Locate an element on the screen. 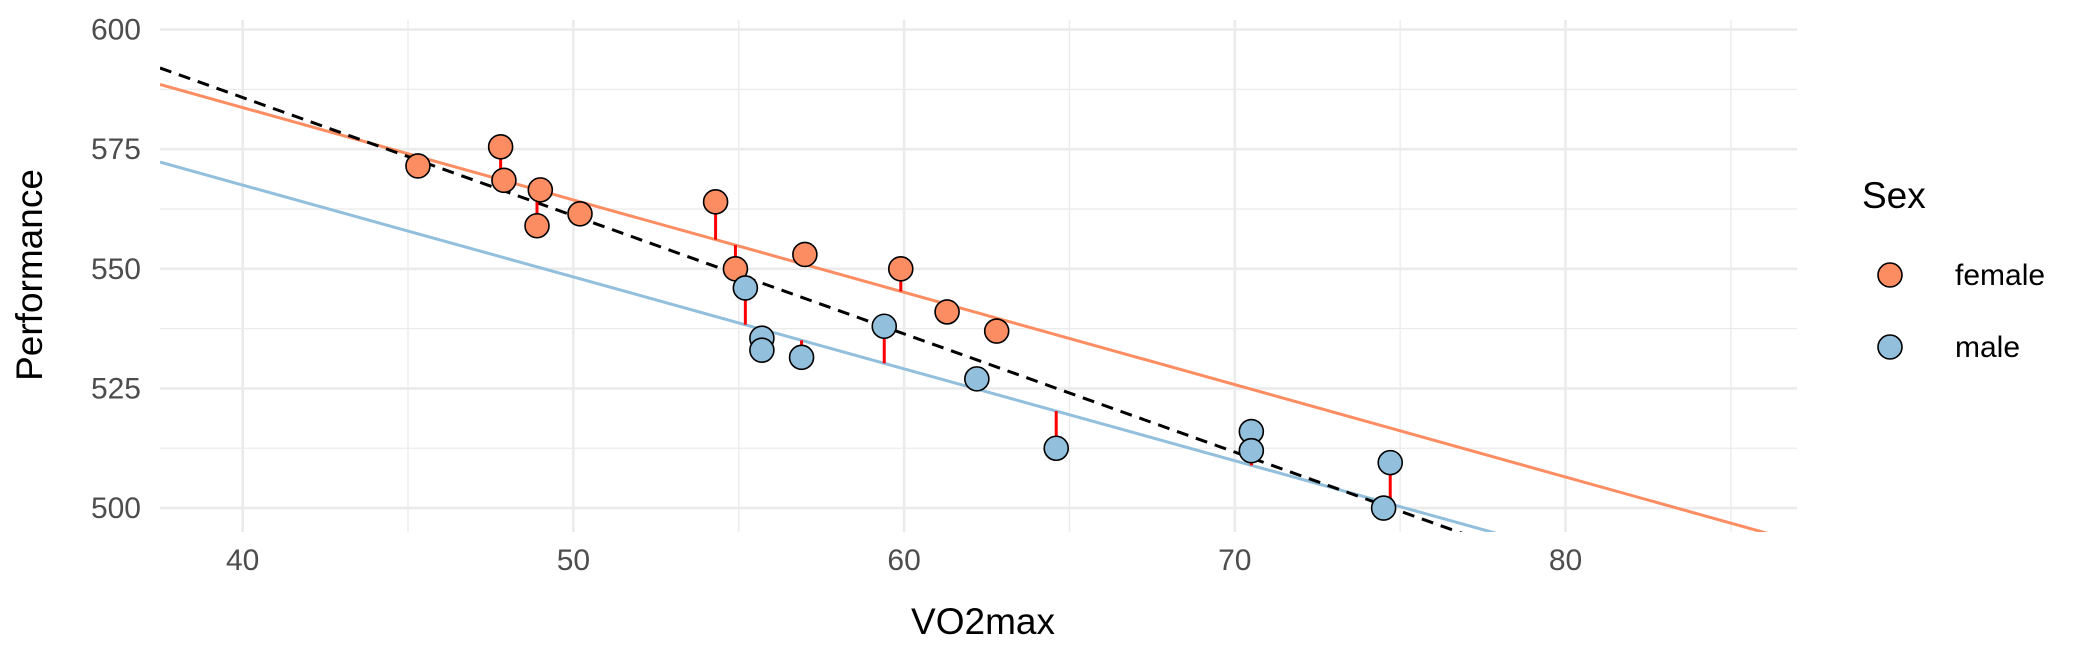  y-tick-label: 500 is located at coordinates (116, 508).